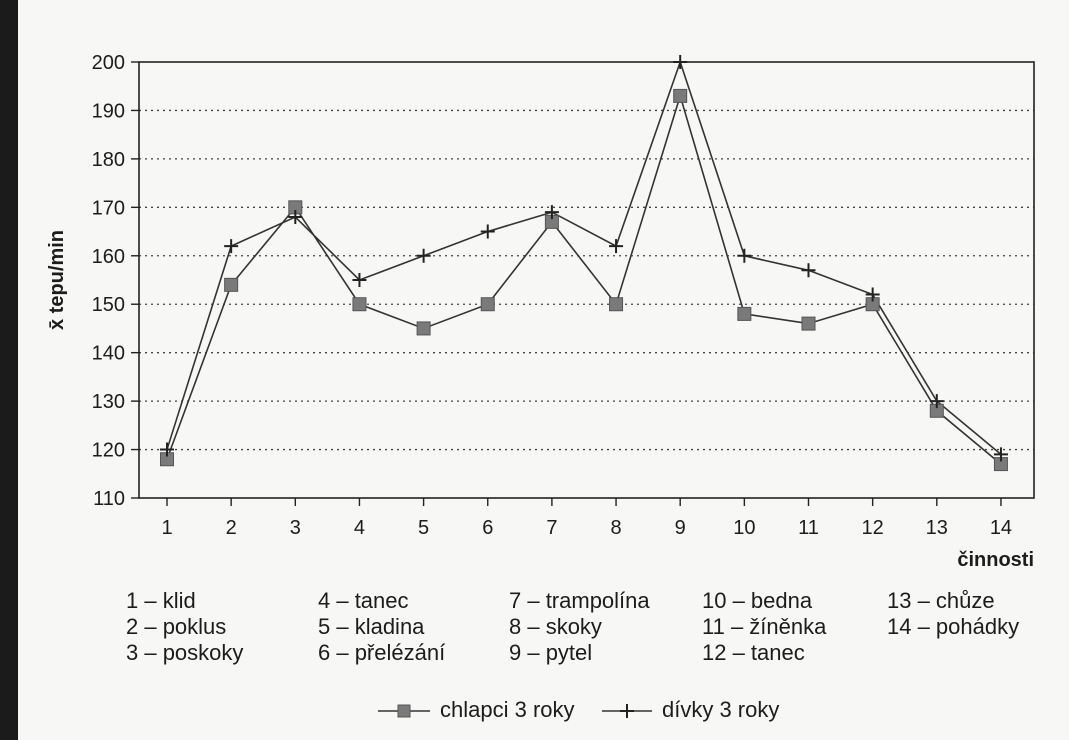 The height and width of the screenshot is (740, 1069). Describe the element at coordinates (551, 652) in the screenshot. I see `activity-legend-item: 9 – pytel` at that location.